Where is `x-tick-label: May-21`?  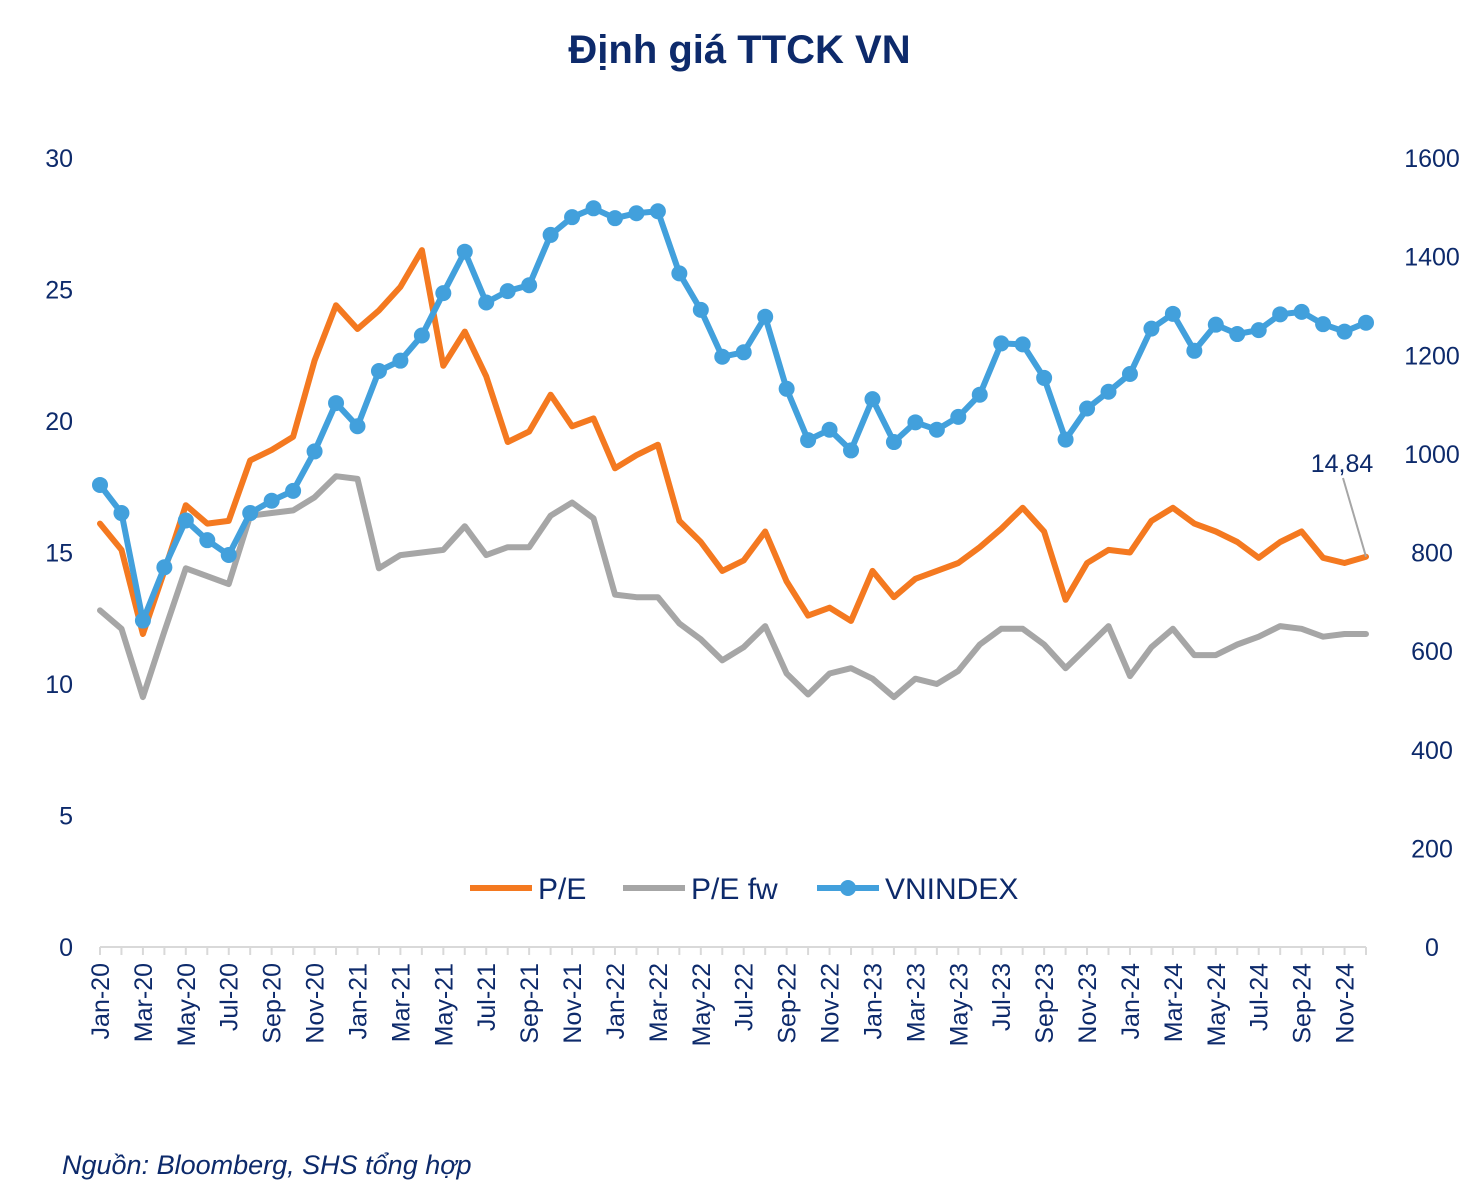 x-tick-label: May-21 is located at coordinates (444, 1004).